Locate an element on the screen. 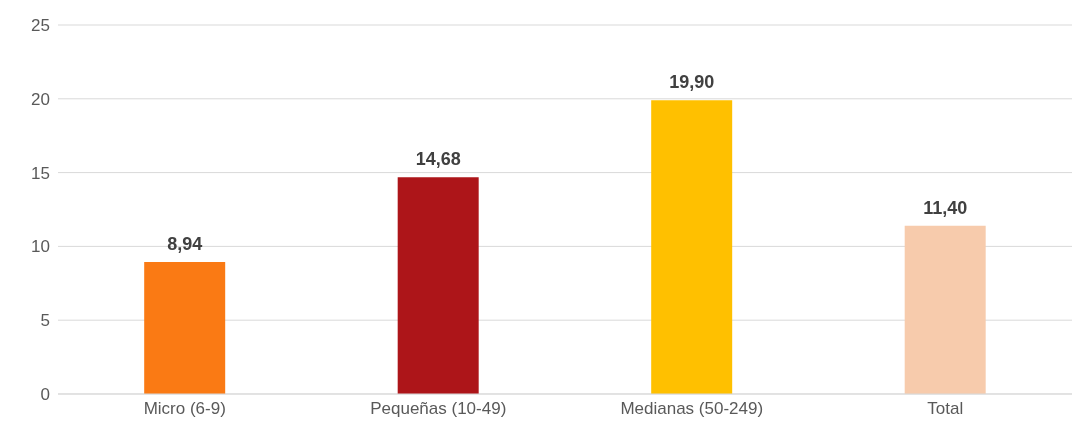 The image size is (1088, 436). y-tick-label: 25 is located at coordinates (40, 26).